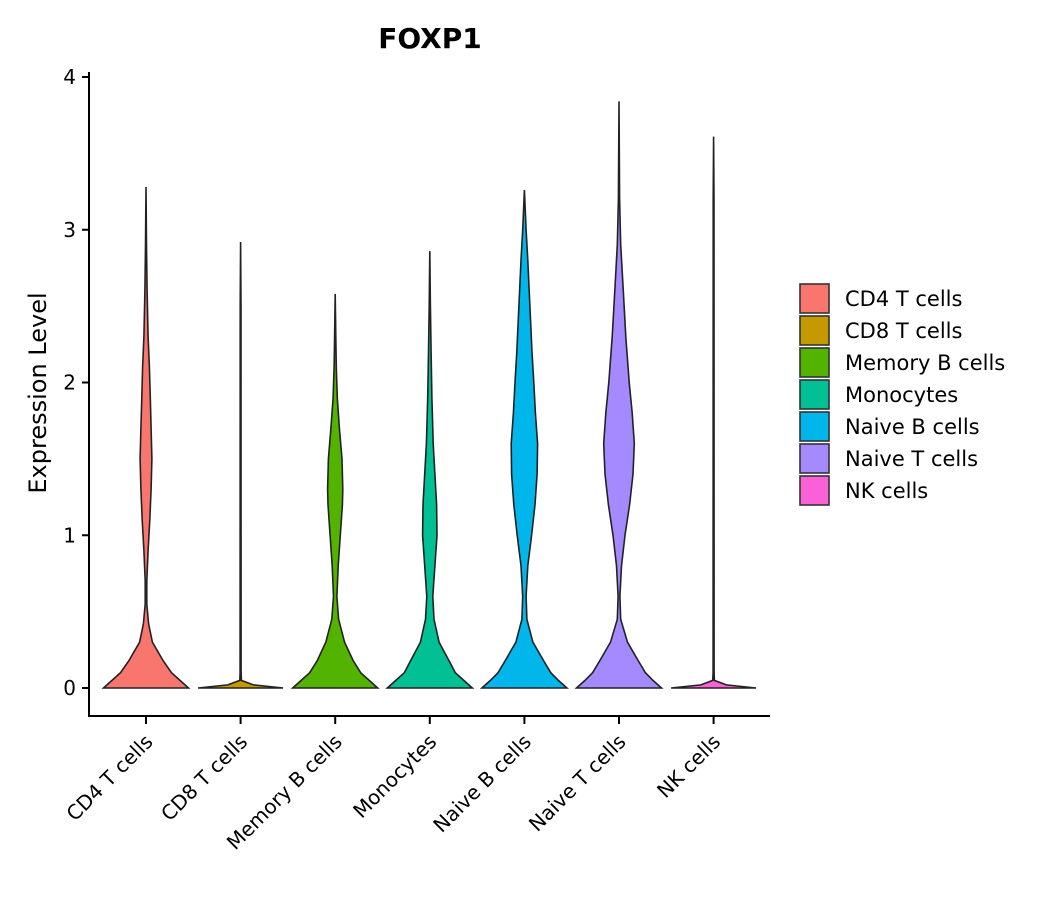  Describe the element at coordinates (69, 383) in the screenshot. I see `y-tick-label: 2` at that location.